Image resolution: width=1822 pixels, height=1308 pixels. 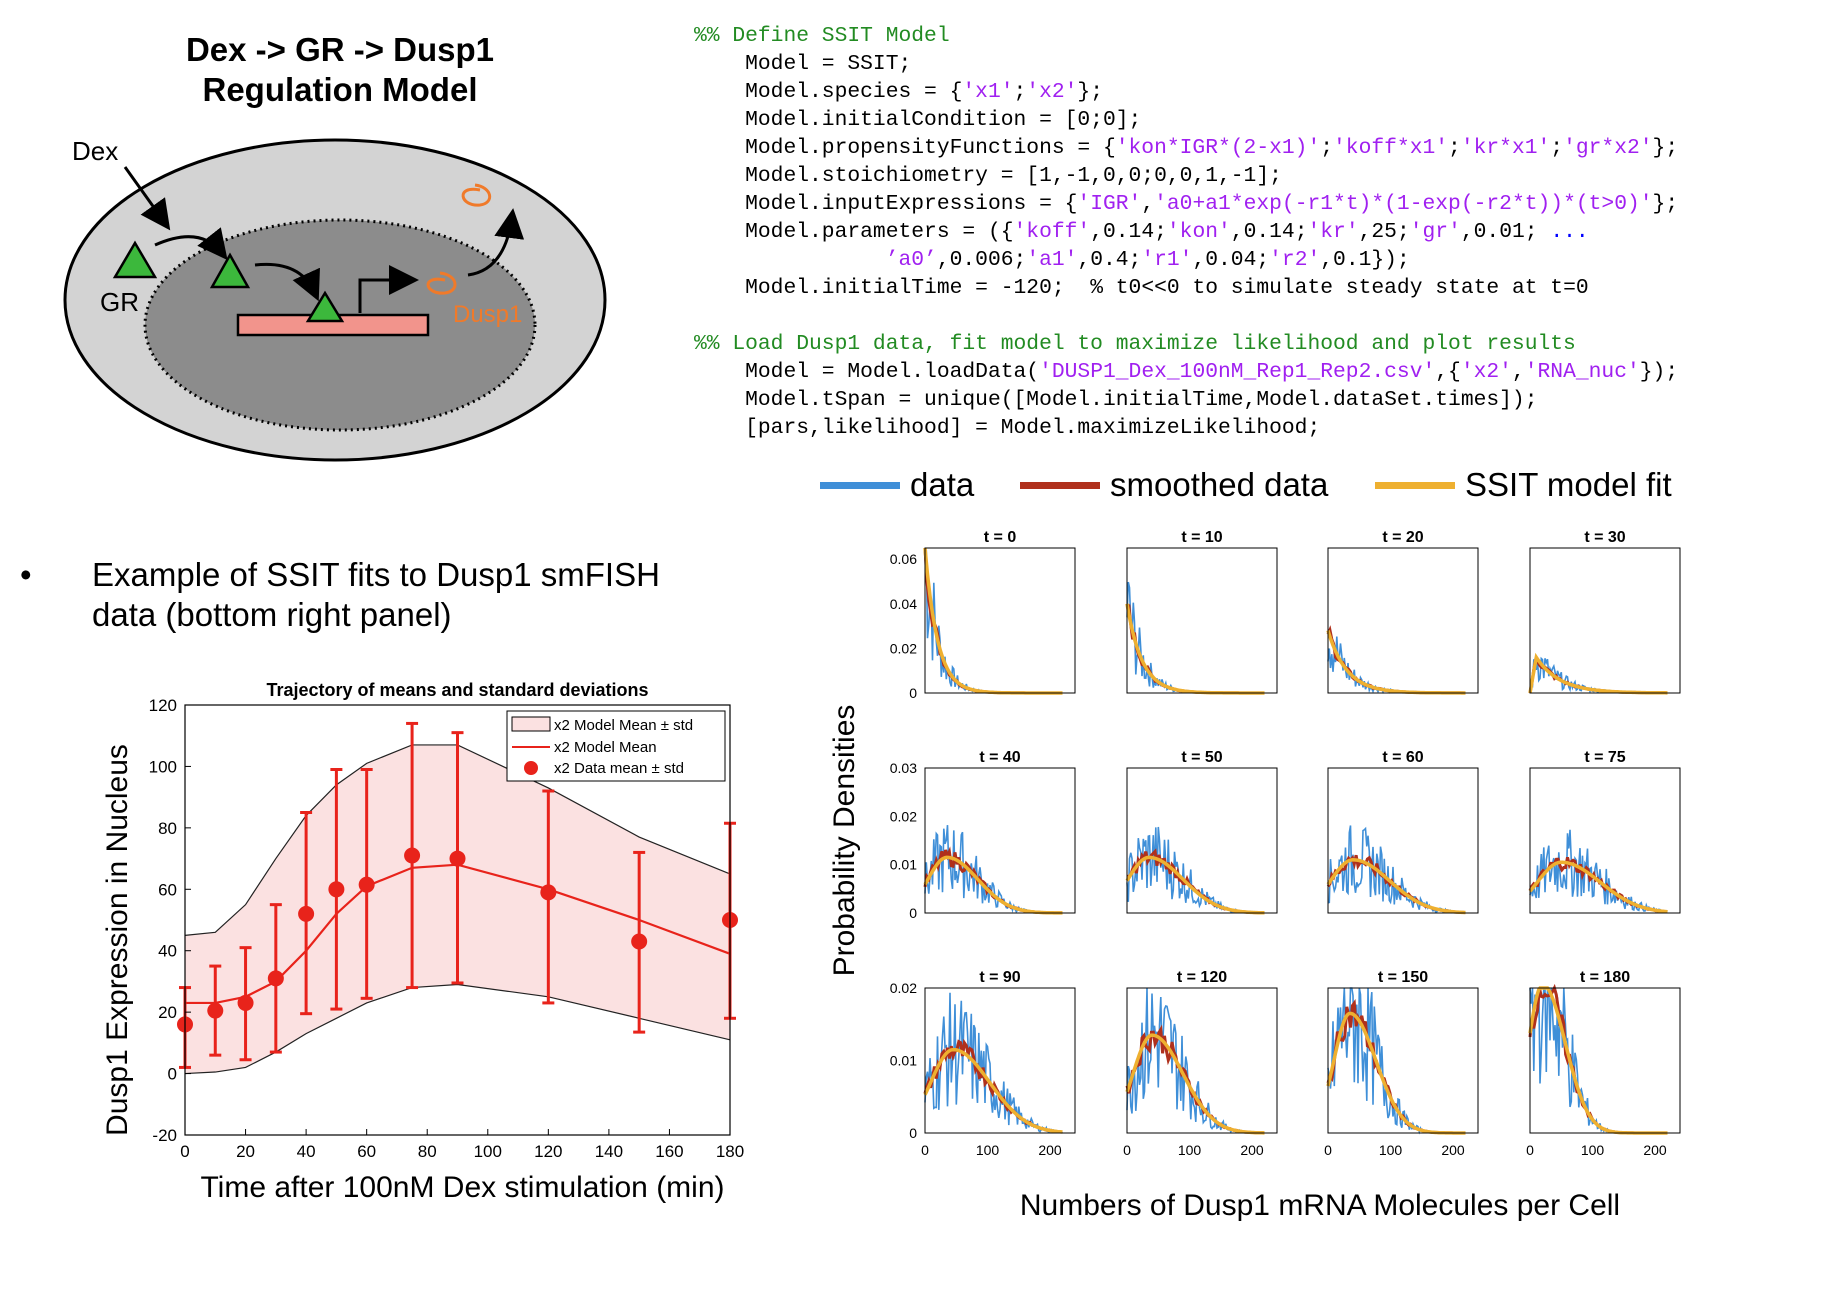 What do you see at coordinates (427, 1151) in the screenshot?
I see `x-tick-label: 80` at bounding box center [427, 1151].